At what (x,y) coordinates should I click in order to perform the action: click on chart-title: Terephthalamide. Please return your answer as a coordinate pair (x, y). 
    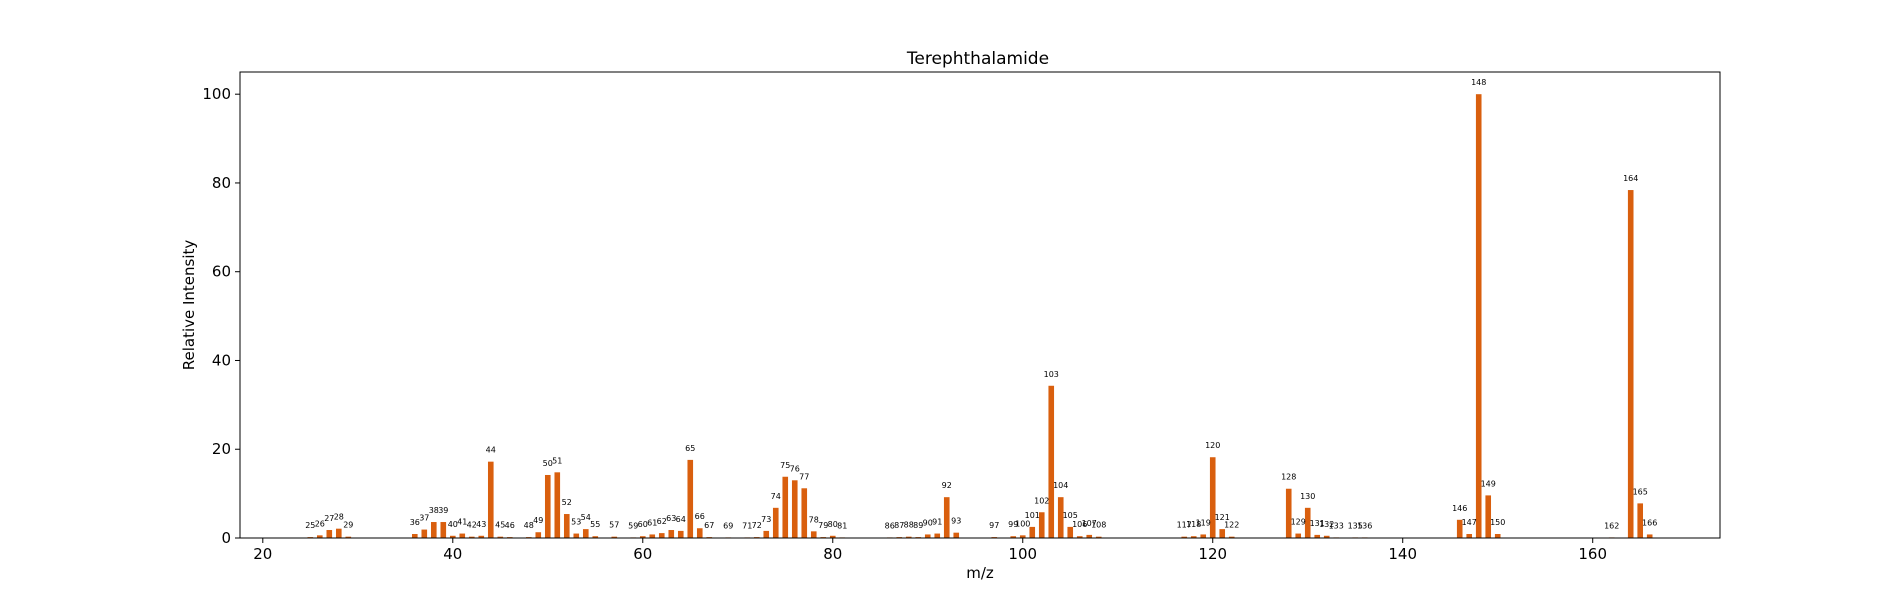
    Looking at the image, I should click on (977, 59).